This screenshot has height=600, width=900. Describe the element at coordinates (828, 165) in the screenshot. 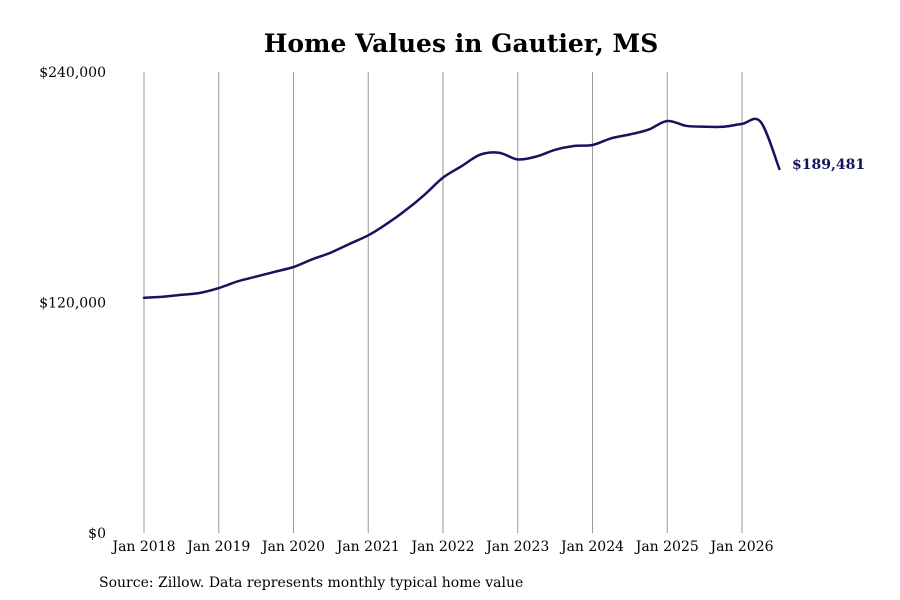

I see `latest-value-label: $189,481` at that location.